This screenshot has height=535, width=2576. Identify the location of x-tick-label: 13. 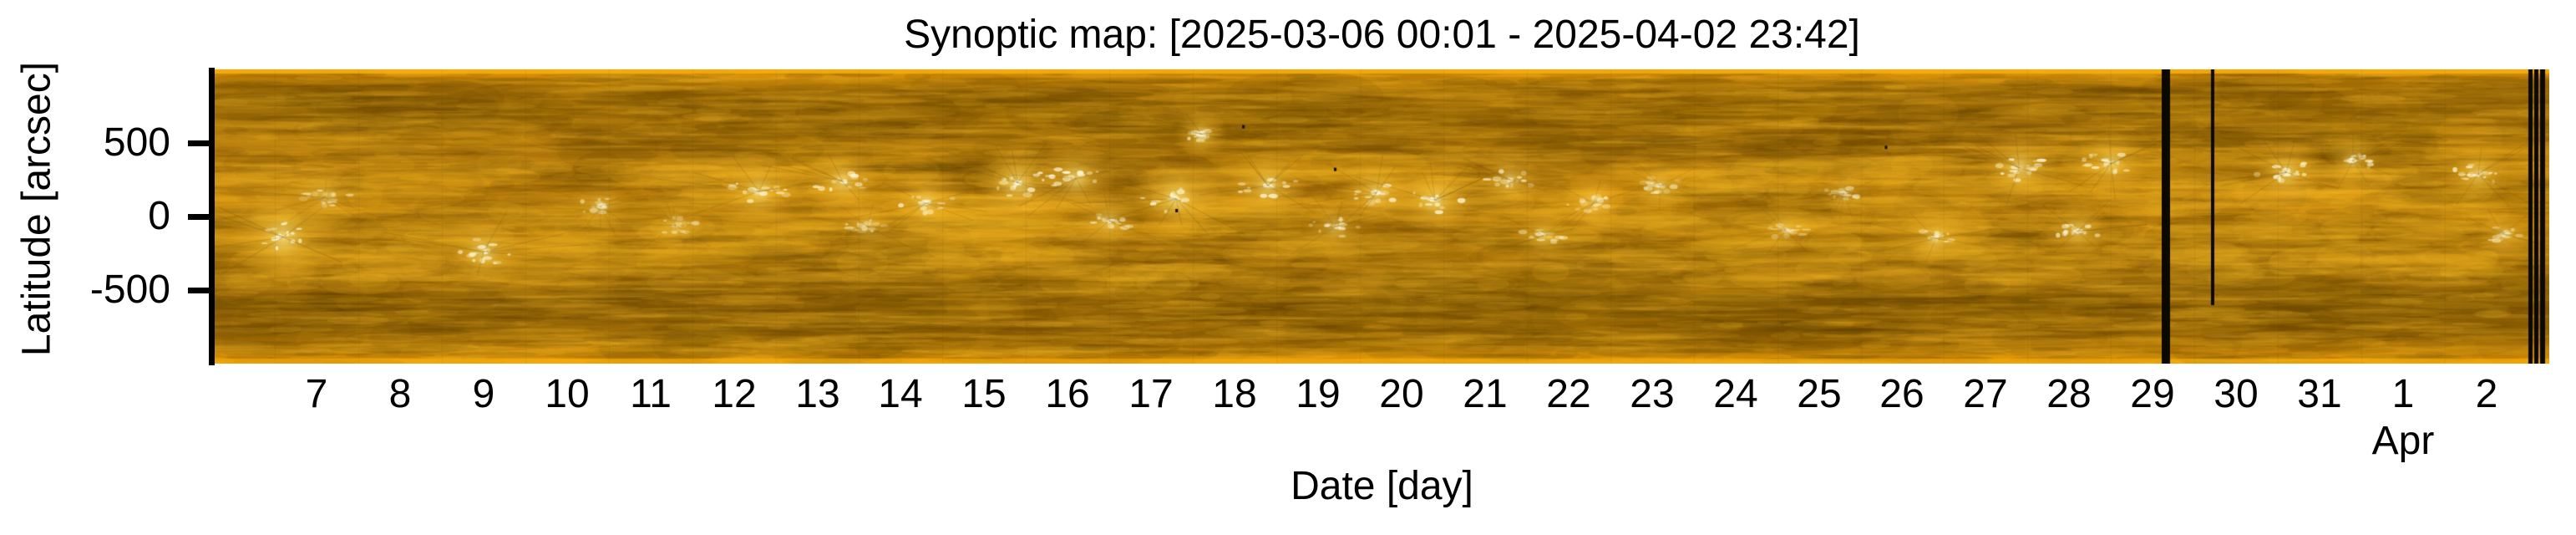
(817, 394).